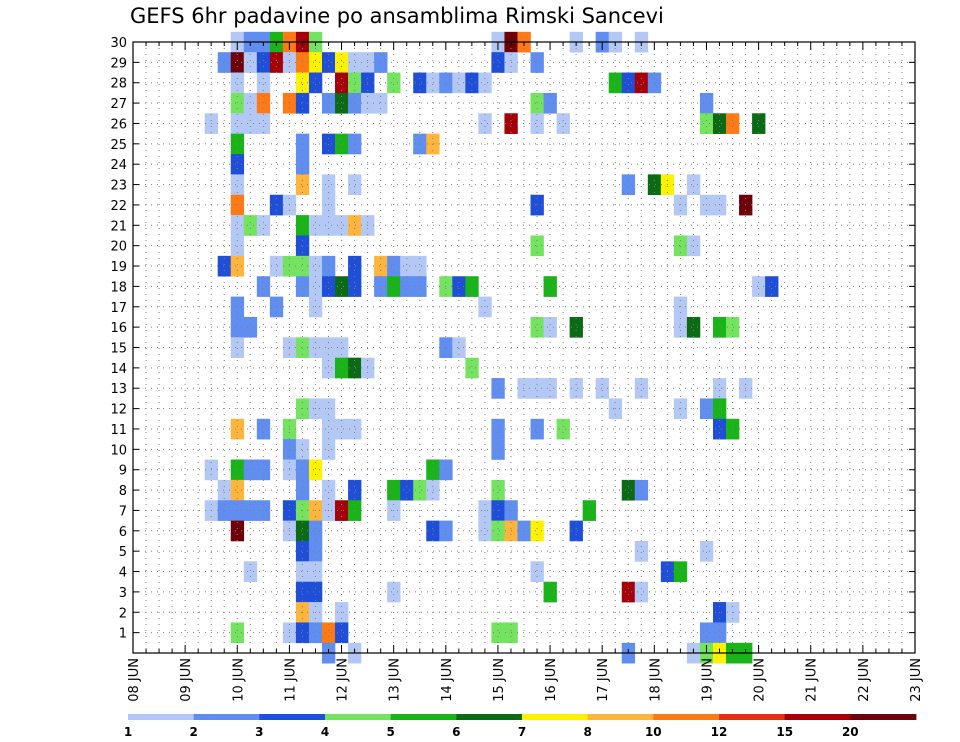  Describe the element at coordinates (123, 613) in the screenshot. I see `y-tick-label: 2` at that location.